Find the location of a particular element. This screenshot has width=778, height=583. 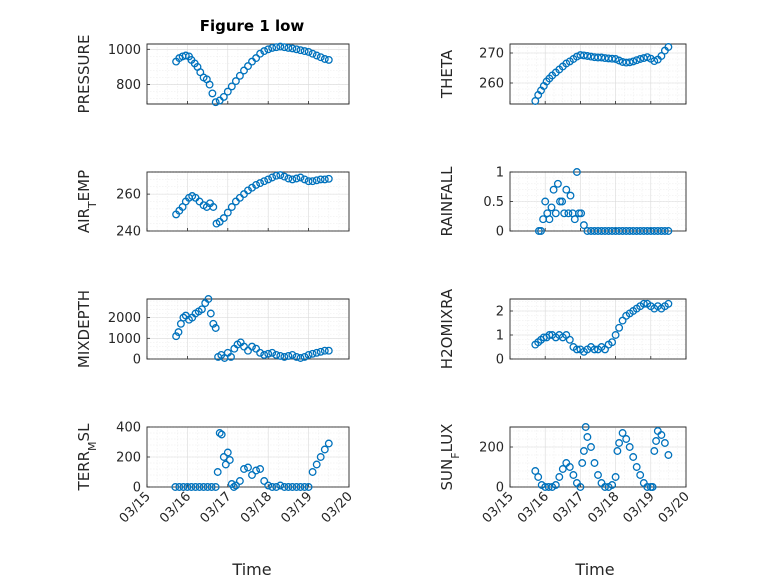

figure-title: Figure 1 low is located at coordinates (252, 26).